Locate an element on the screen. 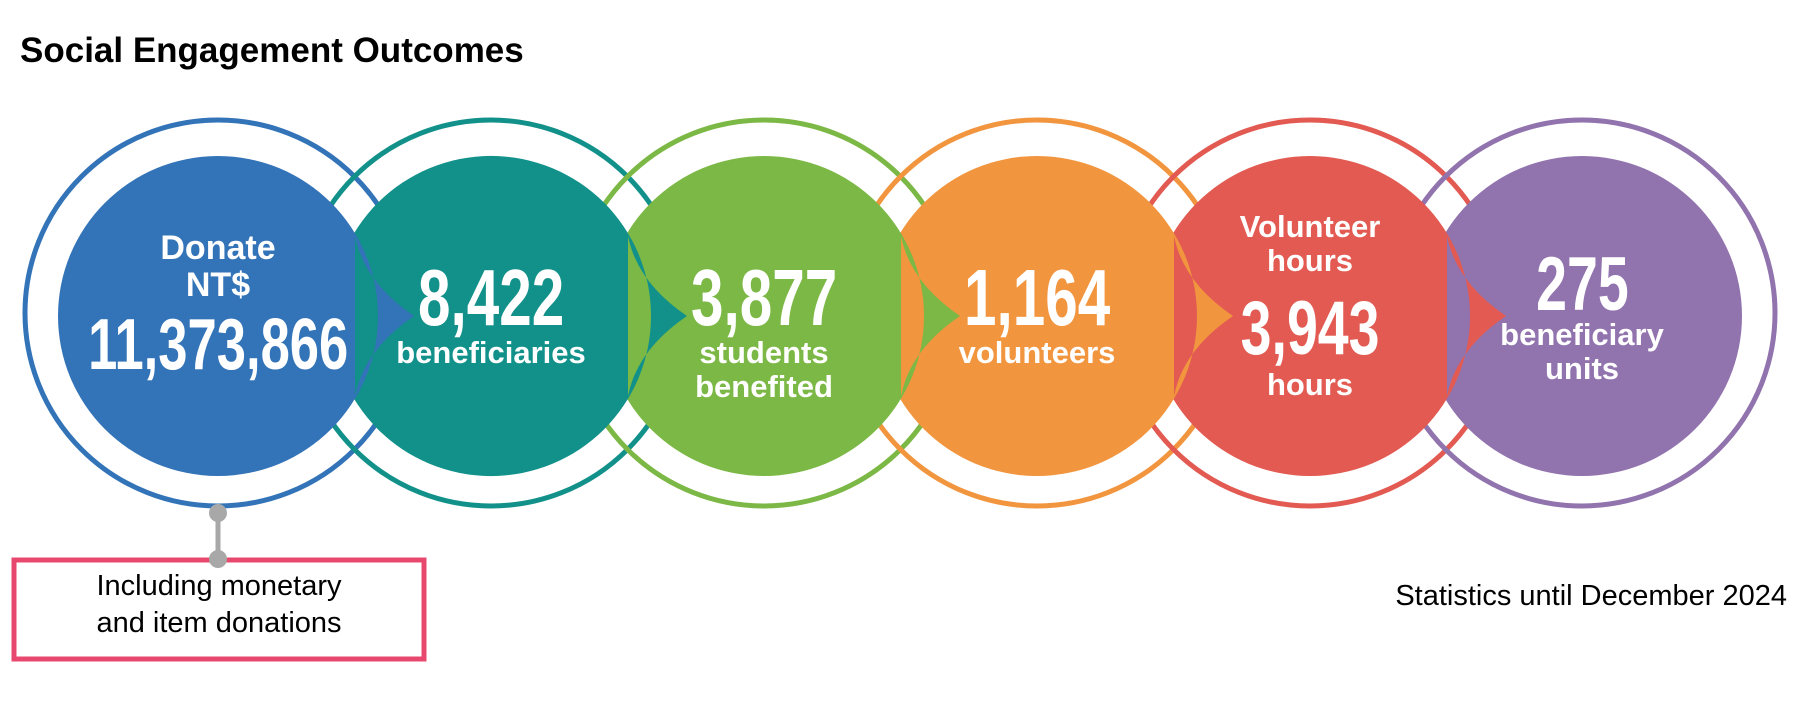  bubble-volunteers is located at coordinates (1055, 316).